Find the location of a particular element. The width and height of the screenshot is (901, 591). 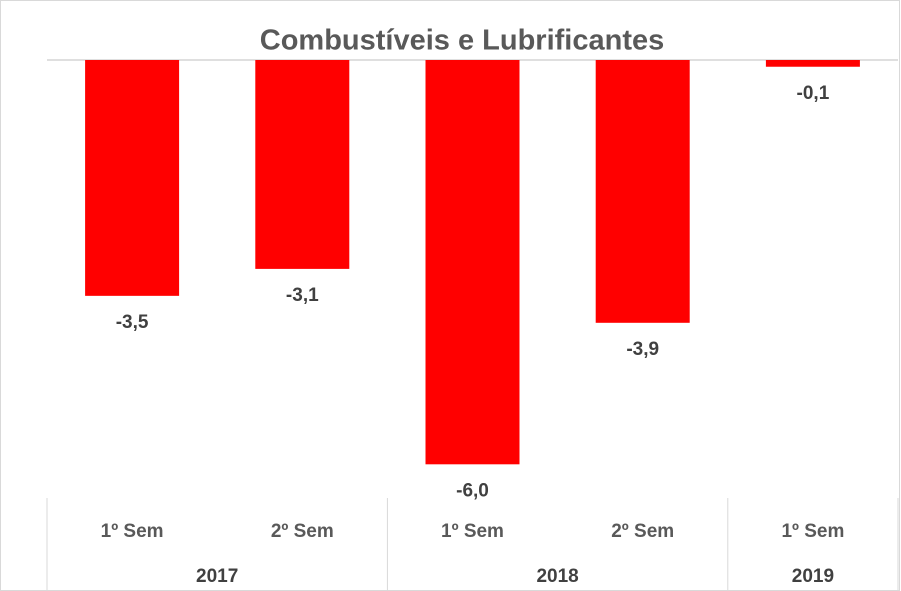

group-label: 2019 is located at coordinates (813, 576).